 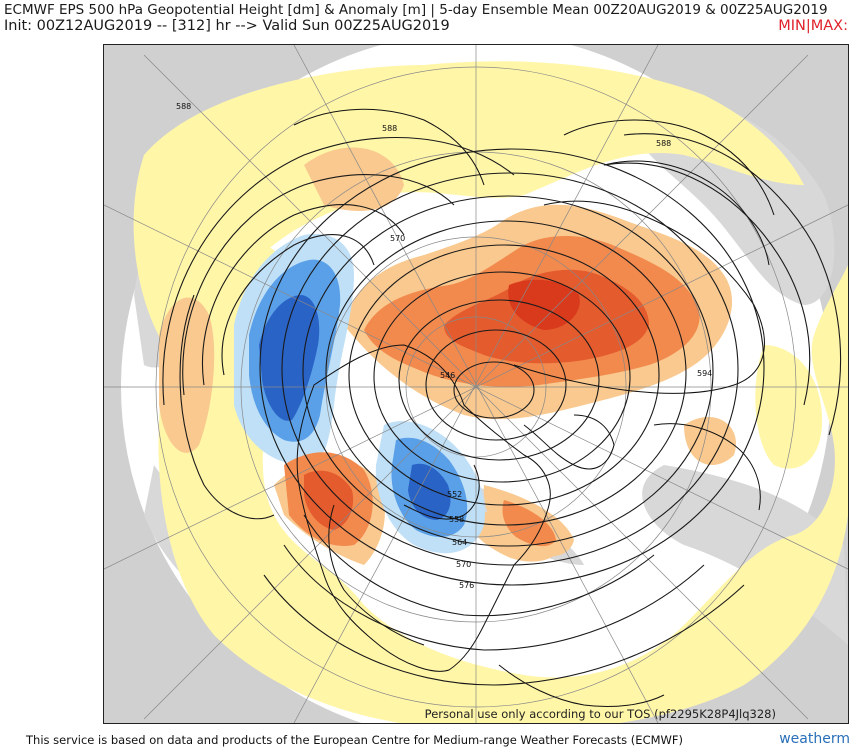 I want to click on contour-label: 546, so click(x=447, y=375).